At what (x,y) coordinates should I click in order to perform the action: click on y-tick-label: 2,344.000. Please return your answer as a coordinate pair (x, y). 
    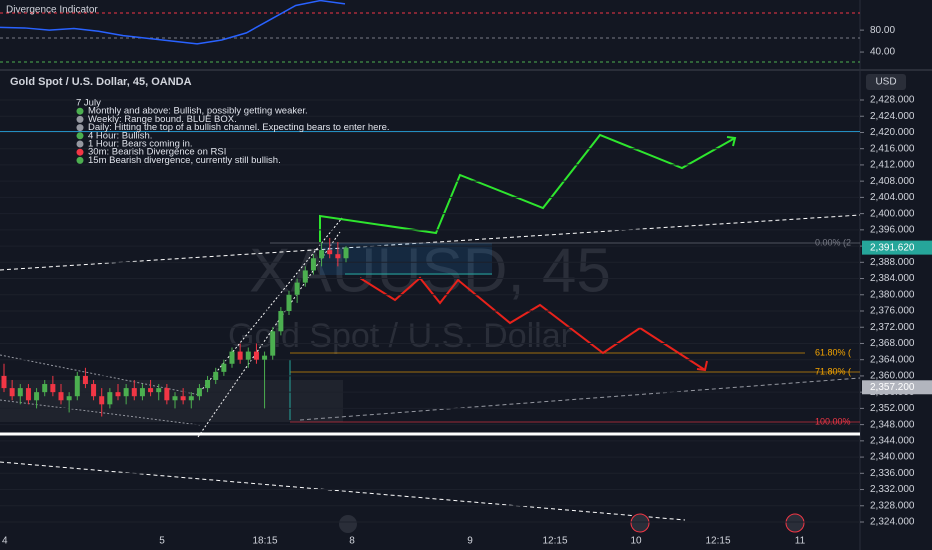
    Looking at the image, I should click on (892, 440).